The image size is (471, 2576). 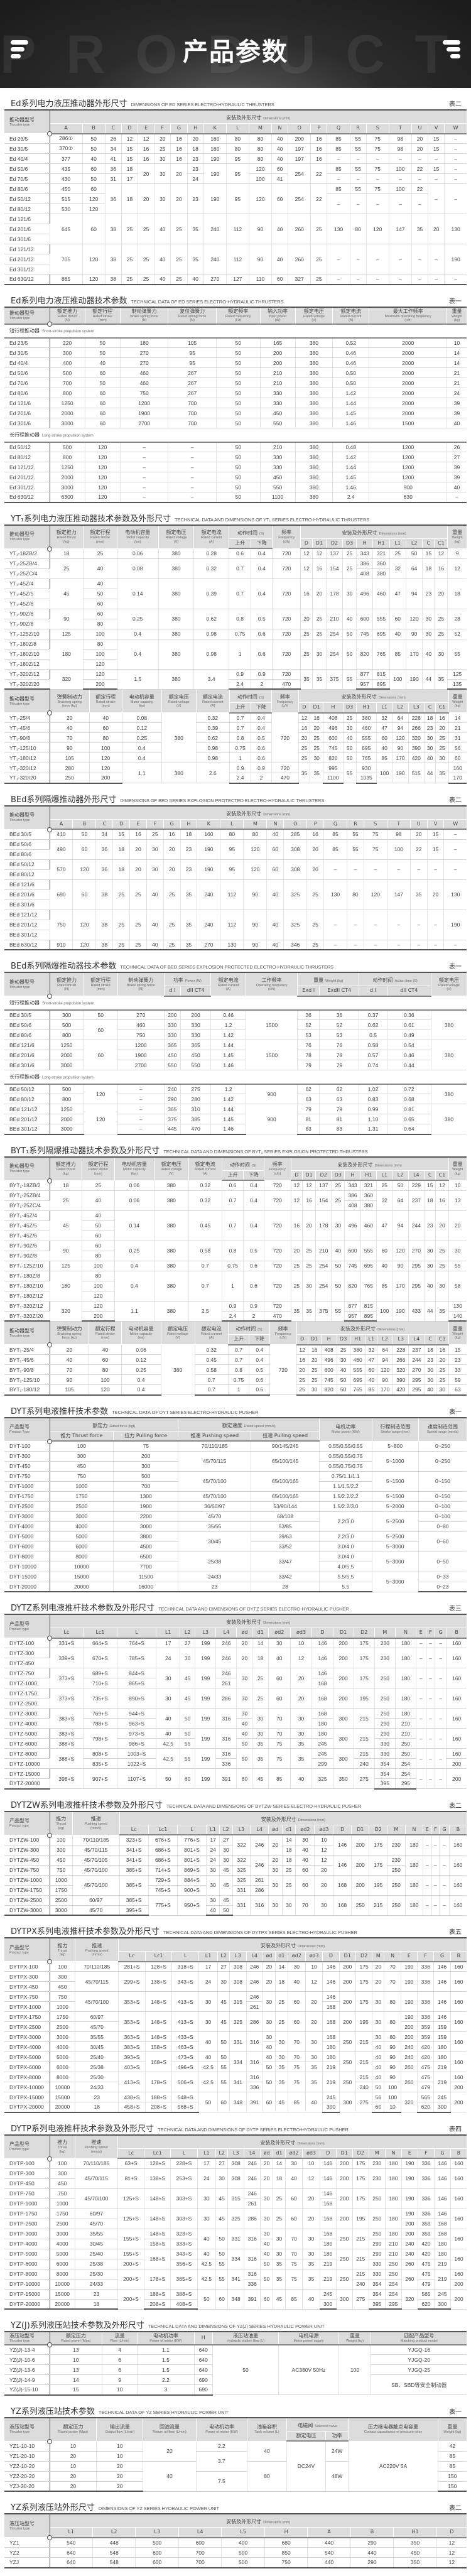 What do you see at coordinates (235, 1627) in the screenshot?
I see `header-row: 产品型号 Product type 安装及外形尺寸 Dimensions (mm)` at bounding box center [235, 1627].